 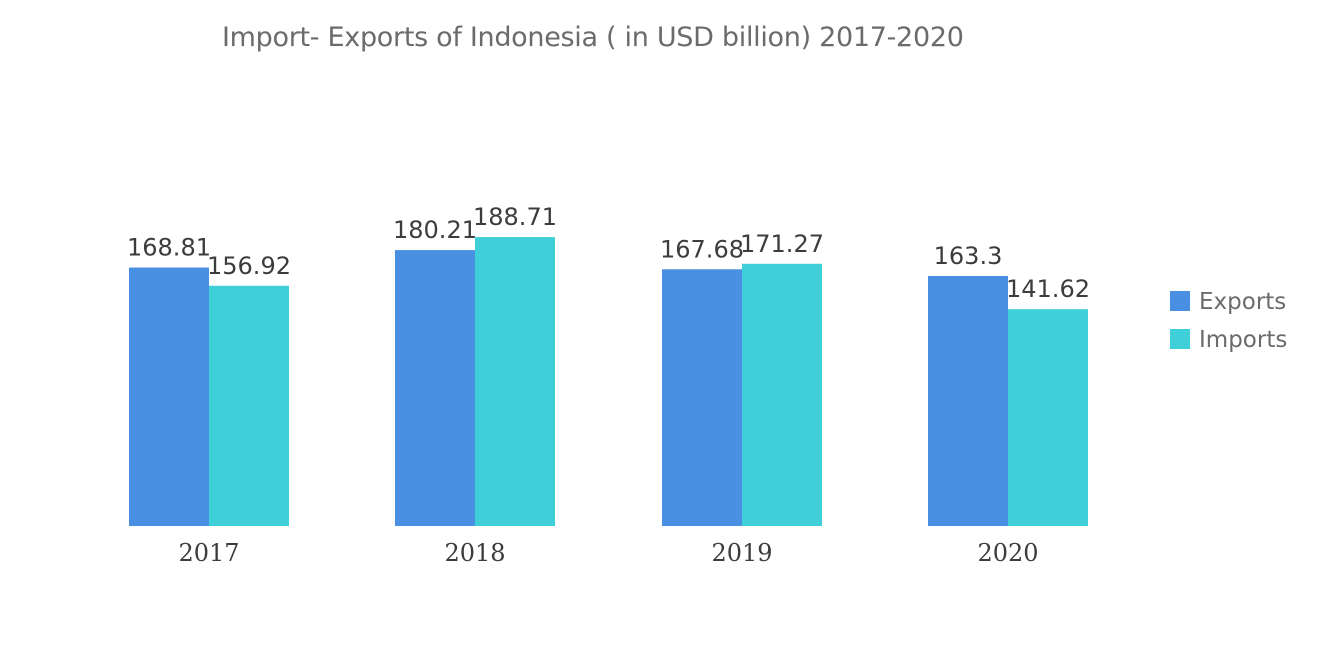 I want to click on bar-exports-2020, so click(x=968, y=400).